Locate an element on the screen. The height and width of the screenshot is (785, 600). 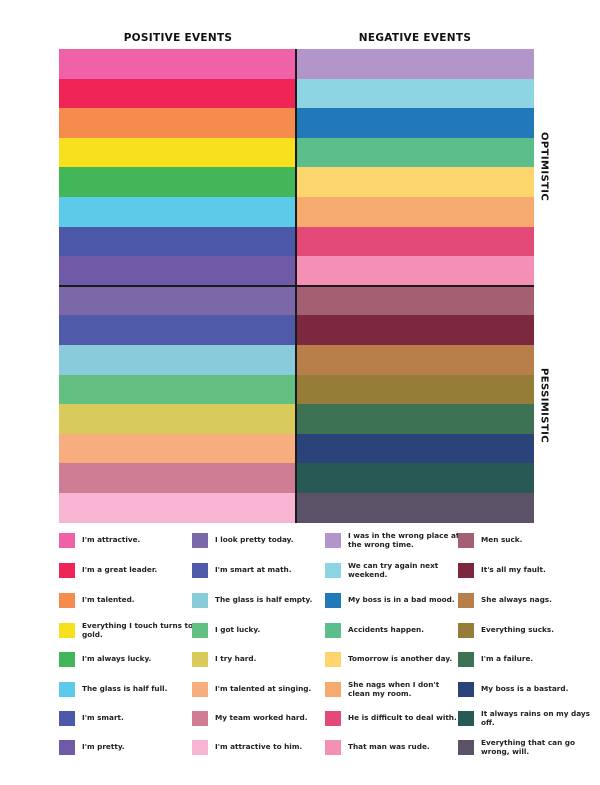
legend-item: I'm a great leader. is located at coordinates (126, 570).